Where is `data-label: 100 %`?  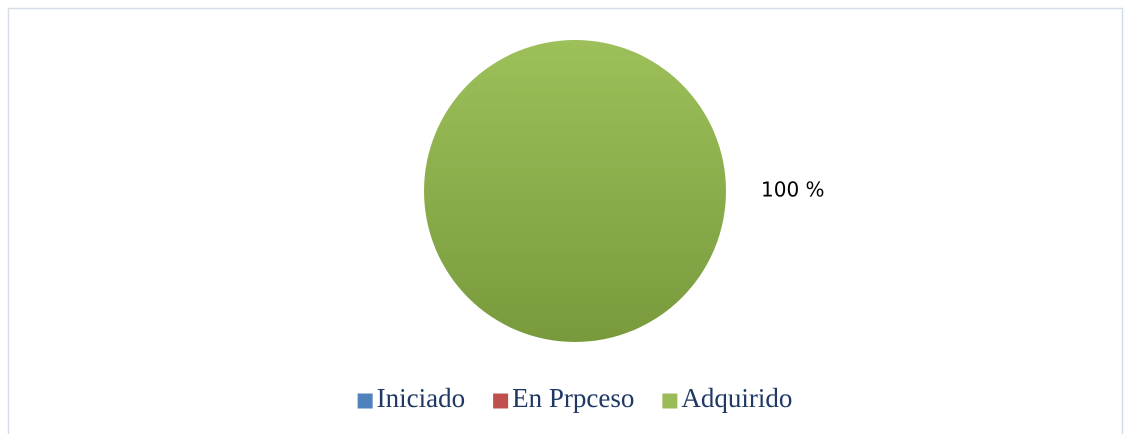 data-label: 100 % is located at coordinates (793, 190).